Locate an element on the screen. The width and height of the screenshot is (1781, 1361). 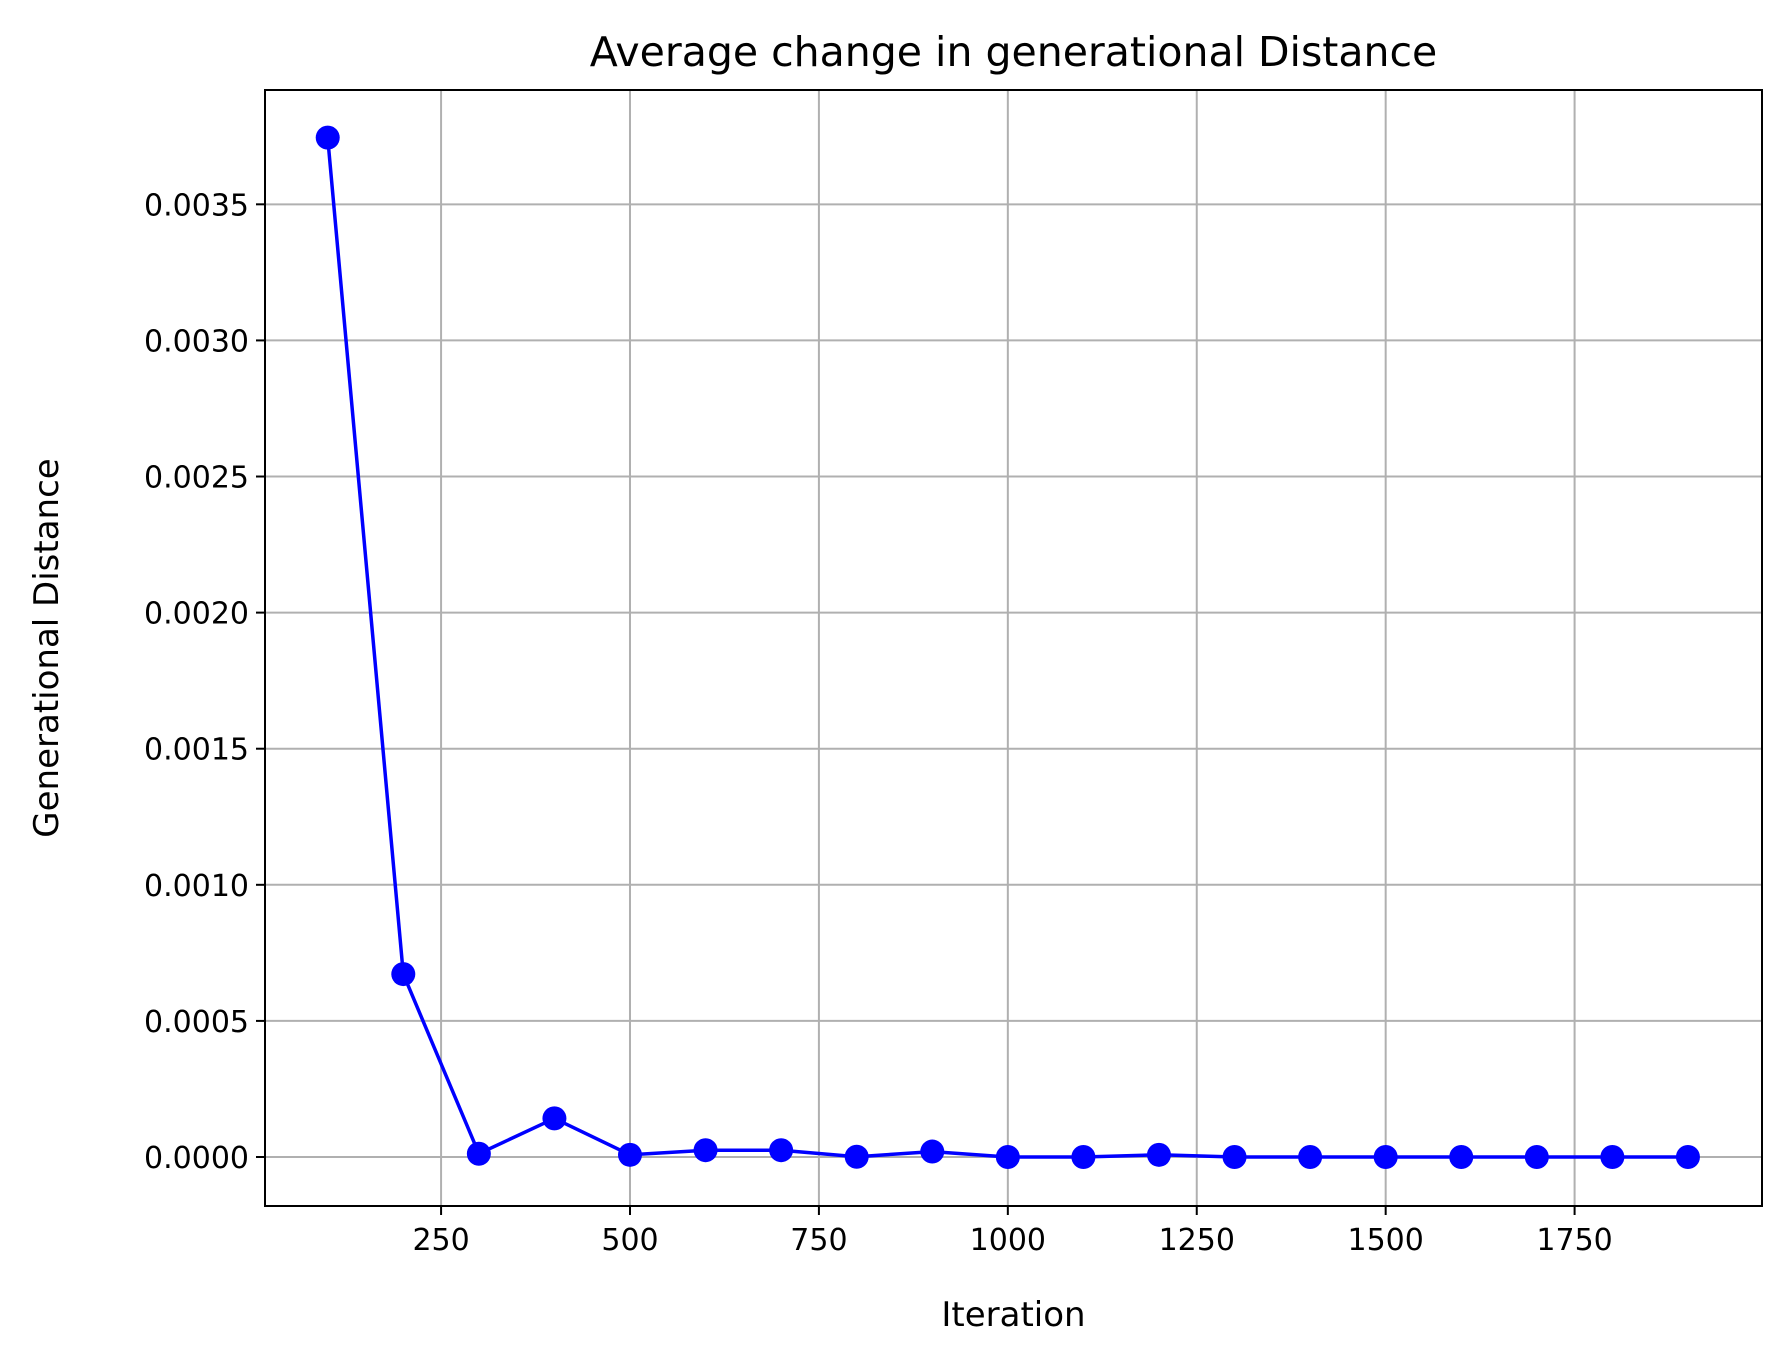
y-tick-label: 0.0030 is located at coordinates (196, 341).